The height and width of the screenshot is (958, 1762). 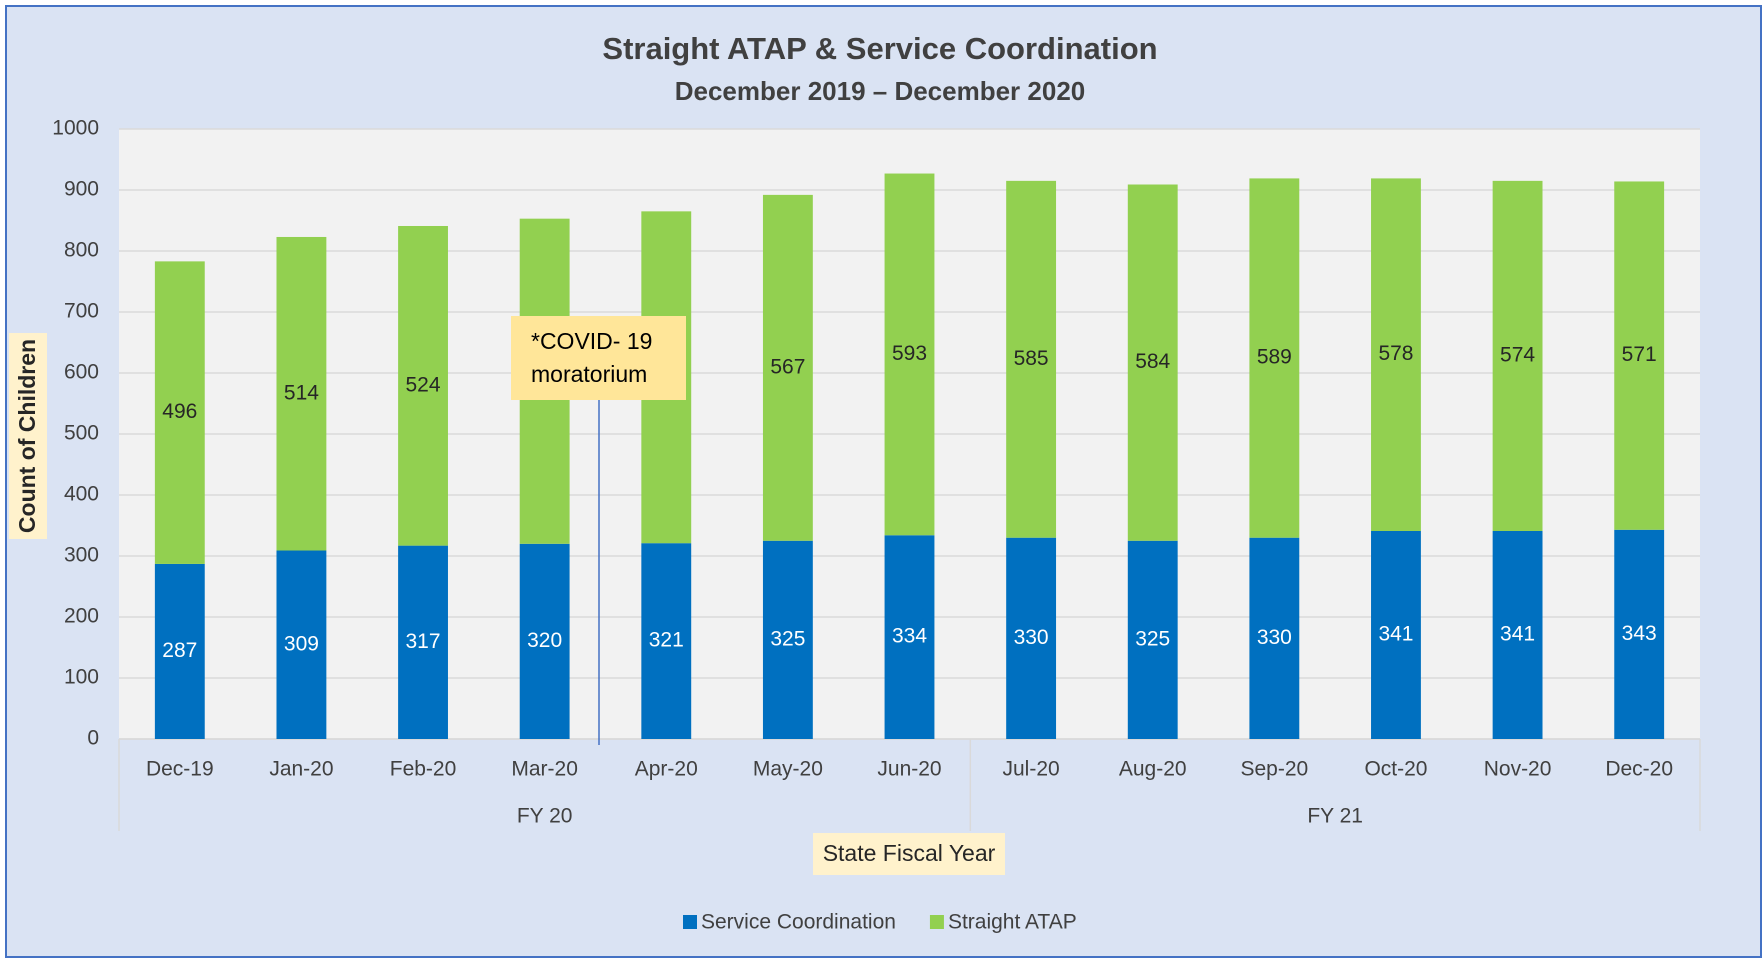 I want to click on x-axis-title-bg, so click(x=909, y=854).